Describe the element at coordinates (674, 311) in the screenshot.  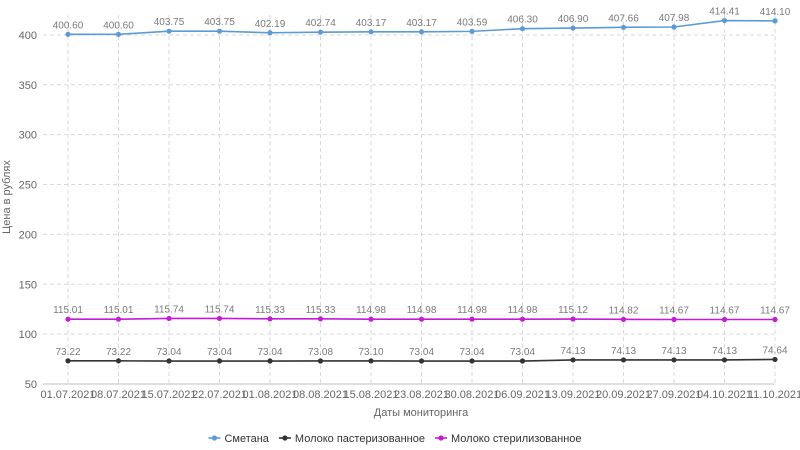
I see `data-label: 114.67` at that location.